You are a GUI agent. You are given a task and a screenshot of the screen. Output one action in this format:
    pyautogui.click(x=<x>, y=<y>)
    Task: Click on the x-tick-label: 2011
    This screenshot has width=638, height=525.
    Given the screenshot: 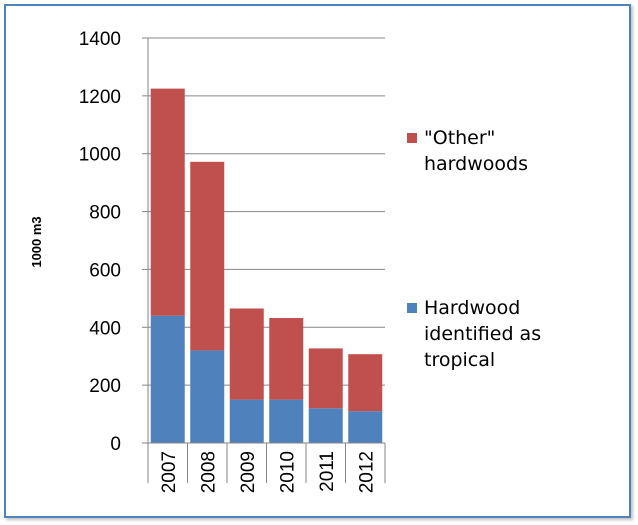 What is the action you would take?
    pyautogui.click(x=327, y=471)
    